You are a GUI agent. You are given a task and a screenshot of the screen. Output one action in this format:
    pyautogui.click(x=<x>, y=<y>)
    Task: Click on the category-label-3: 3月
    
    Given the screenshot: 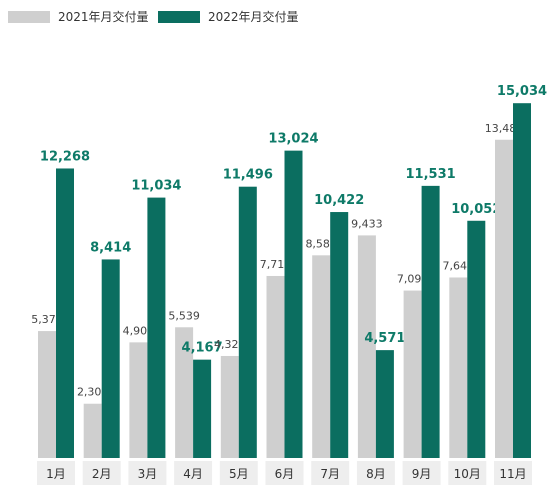 What is the action you would take?
    pyautogui.click(x=148, y=474)
    